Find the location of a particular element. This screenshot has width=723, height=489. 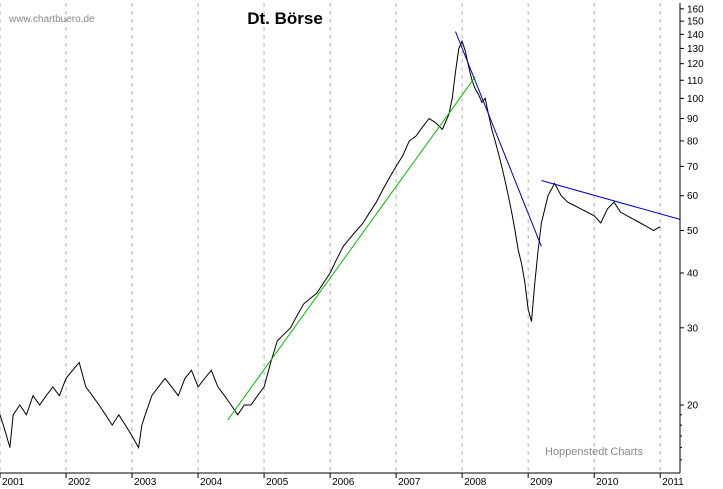

x-tick-label-2009: 2009 is located at coordinates (541, 482).